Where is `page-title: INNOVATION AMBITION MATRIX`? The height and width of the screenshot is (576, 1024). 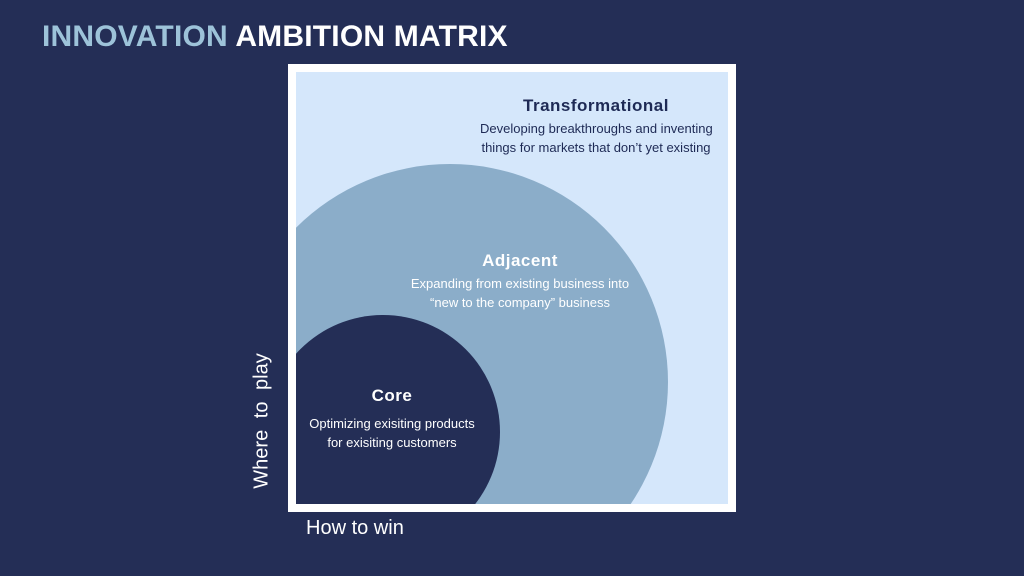
page-title: INNOVATION AMBITION MATRIX is located at coordinates (275, 37).